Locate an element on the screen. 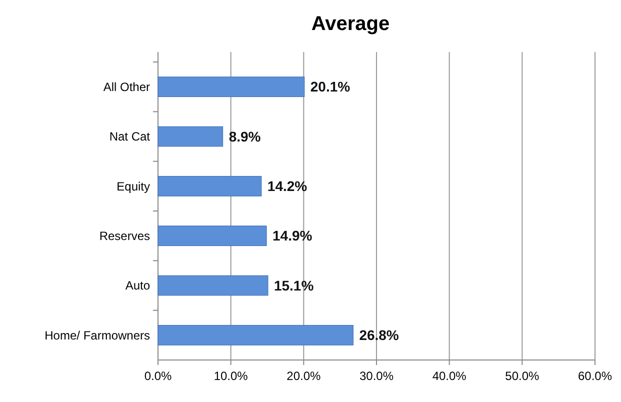  y-tick-label: Nat Cat is located at coordinates (130, 137).